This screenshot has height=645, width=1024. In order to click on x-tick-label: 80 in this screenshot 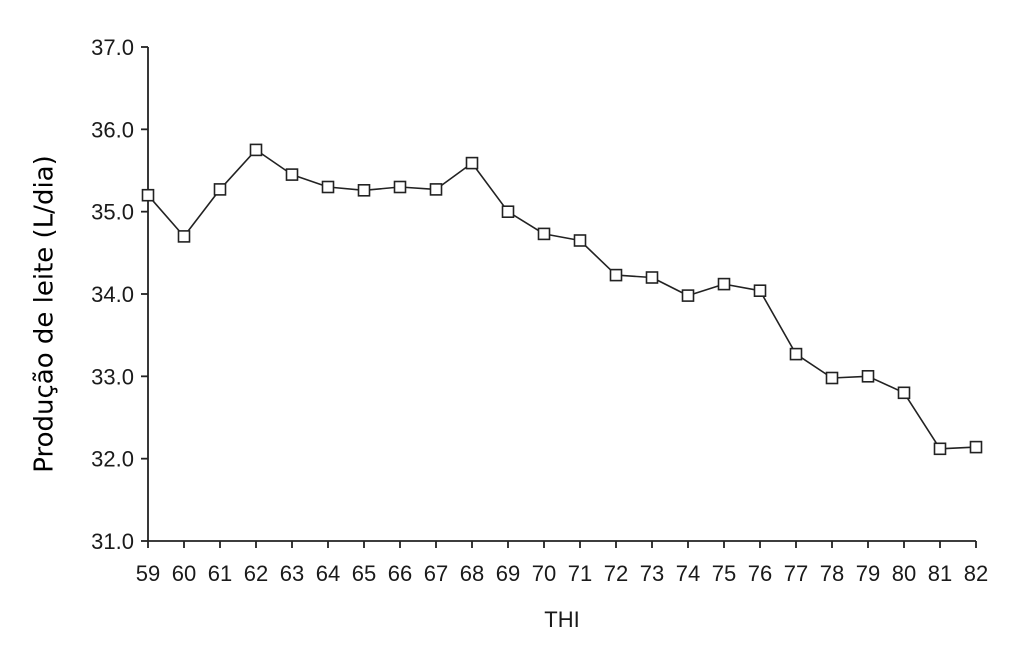, I will do `click(904, 573)`.